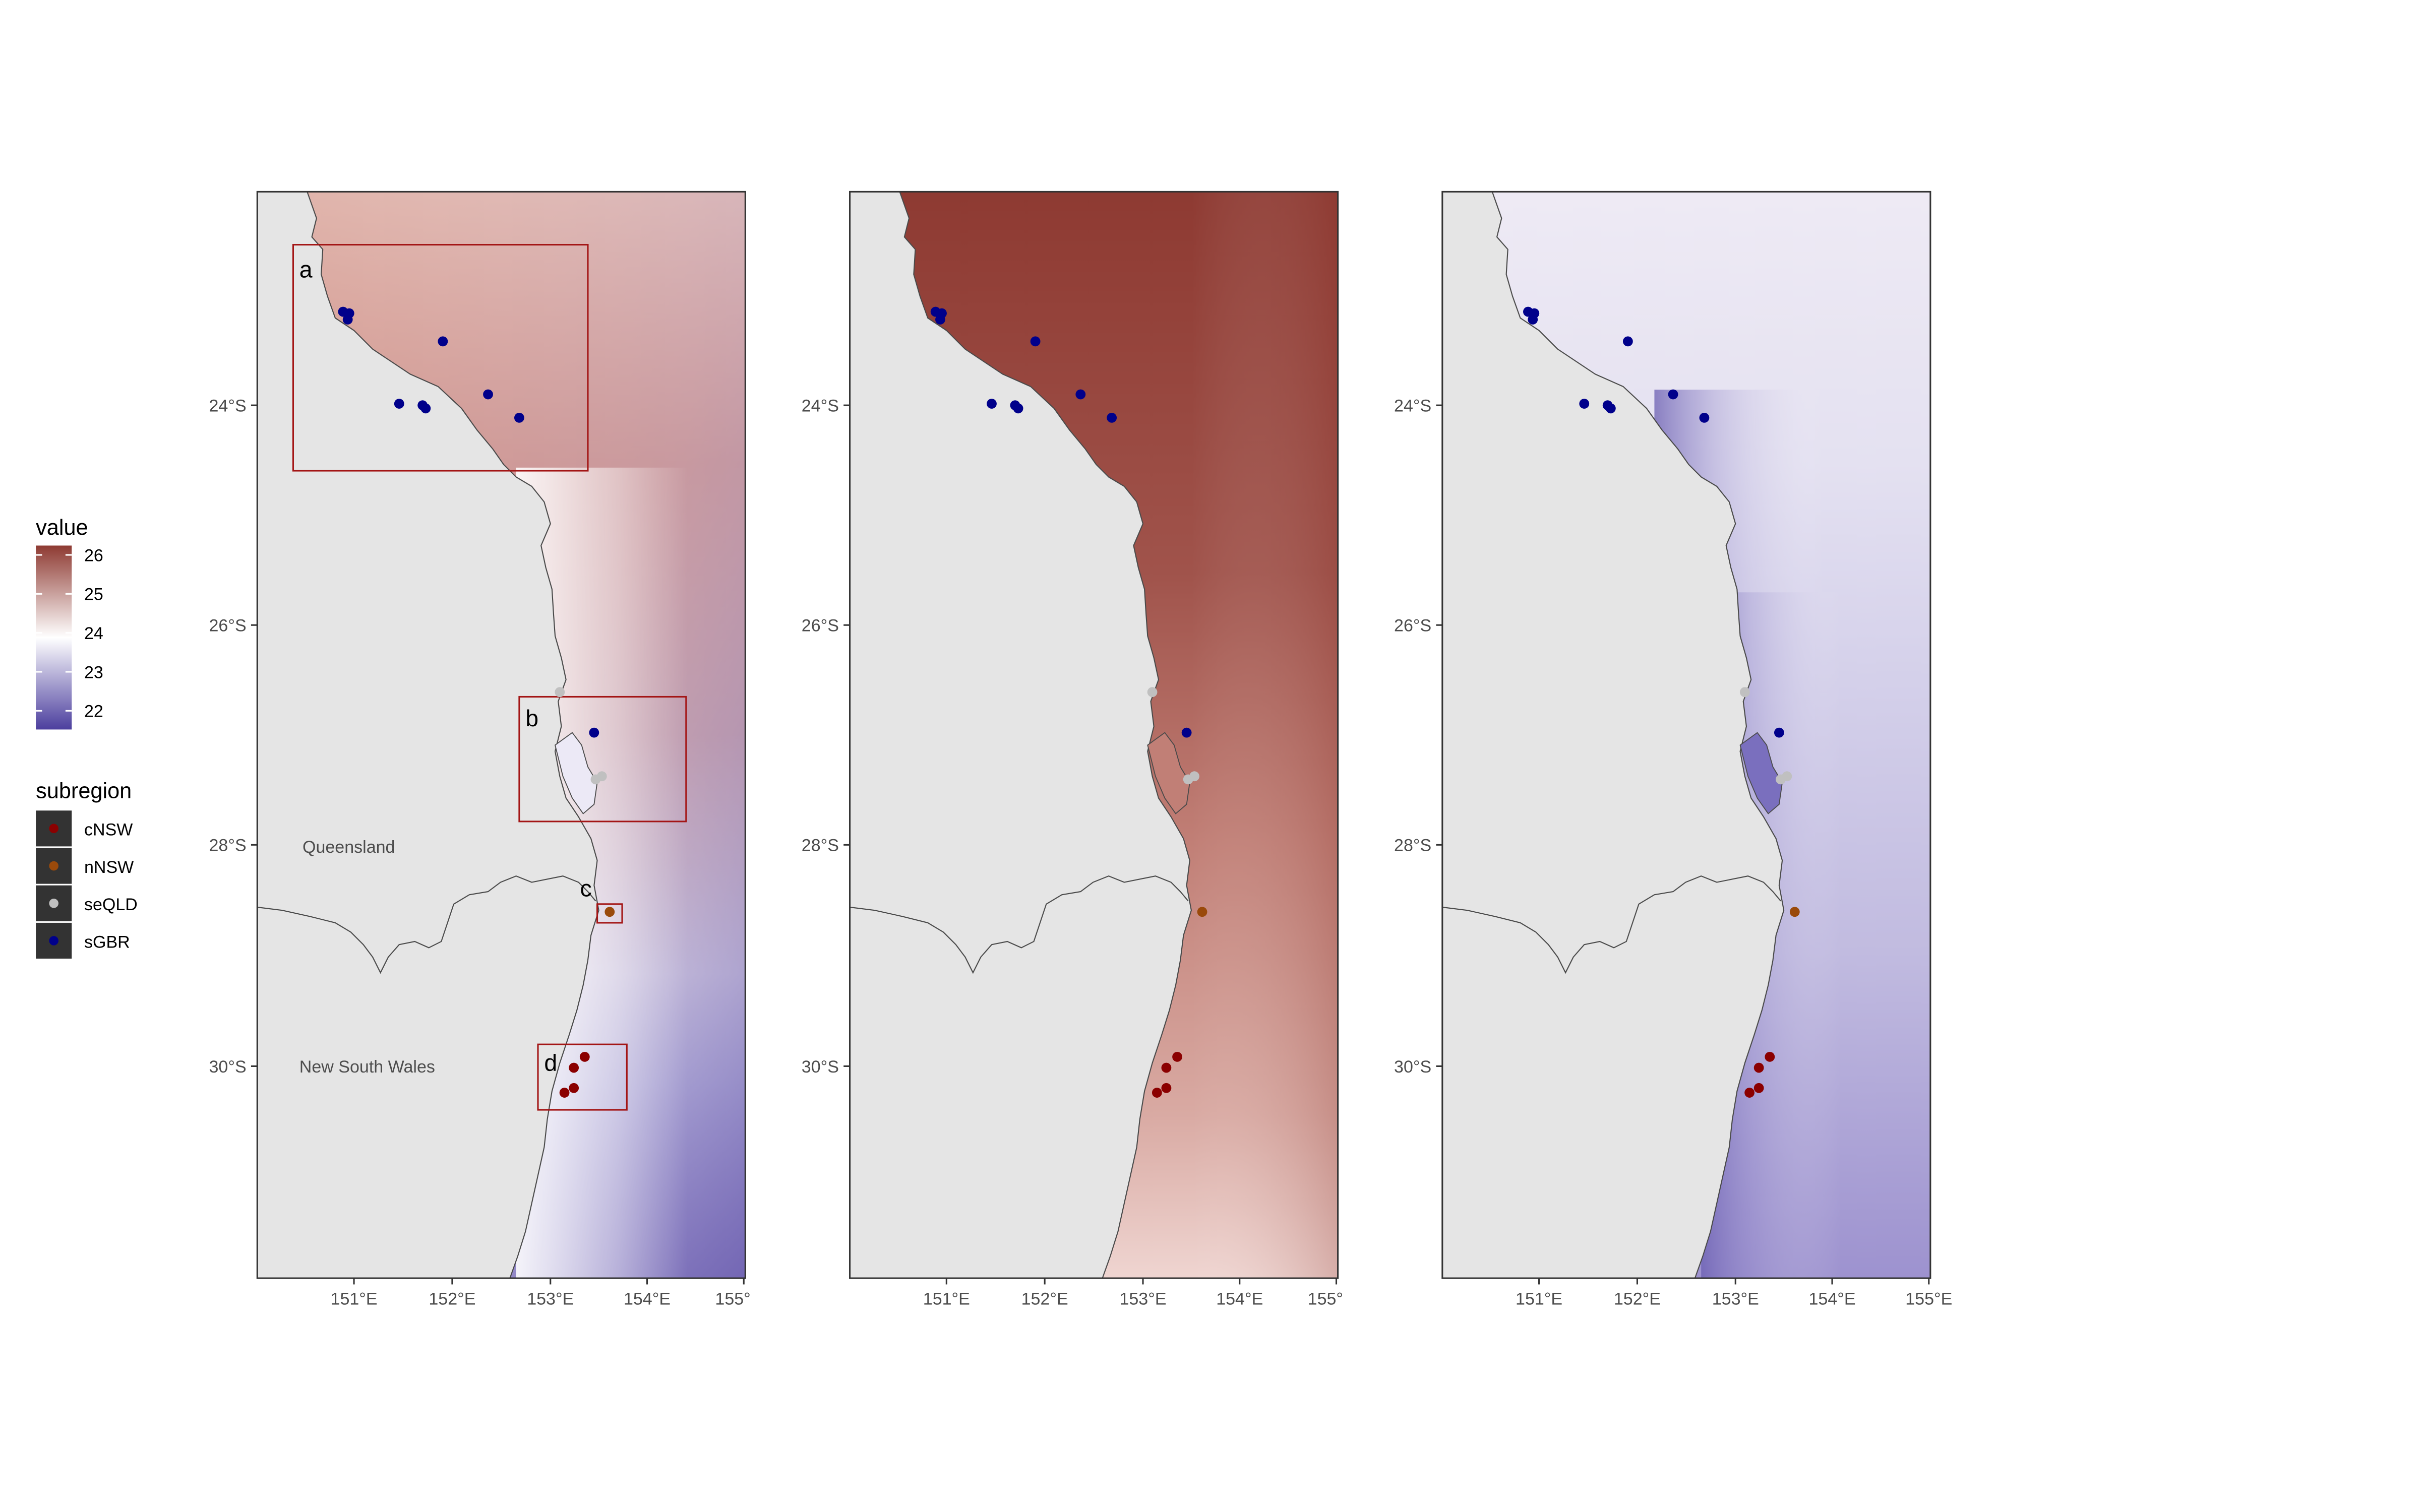 The width and height of the screenshot is (2420, 1512). Describe the element at coordinates (87, 903) in the screenshot. I see `legend-key-seqld: seQLD` at that location.